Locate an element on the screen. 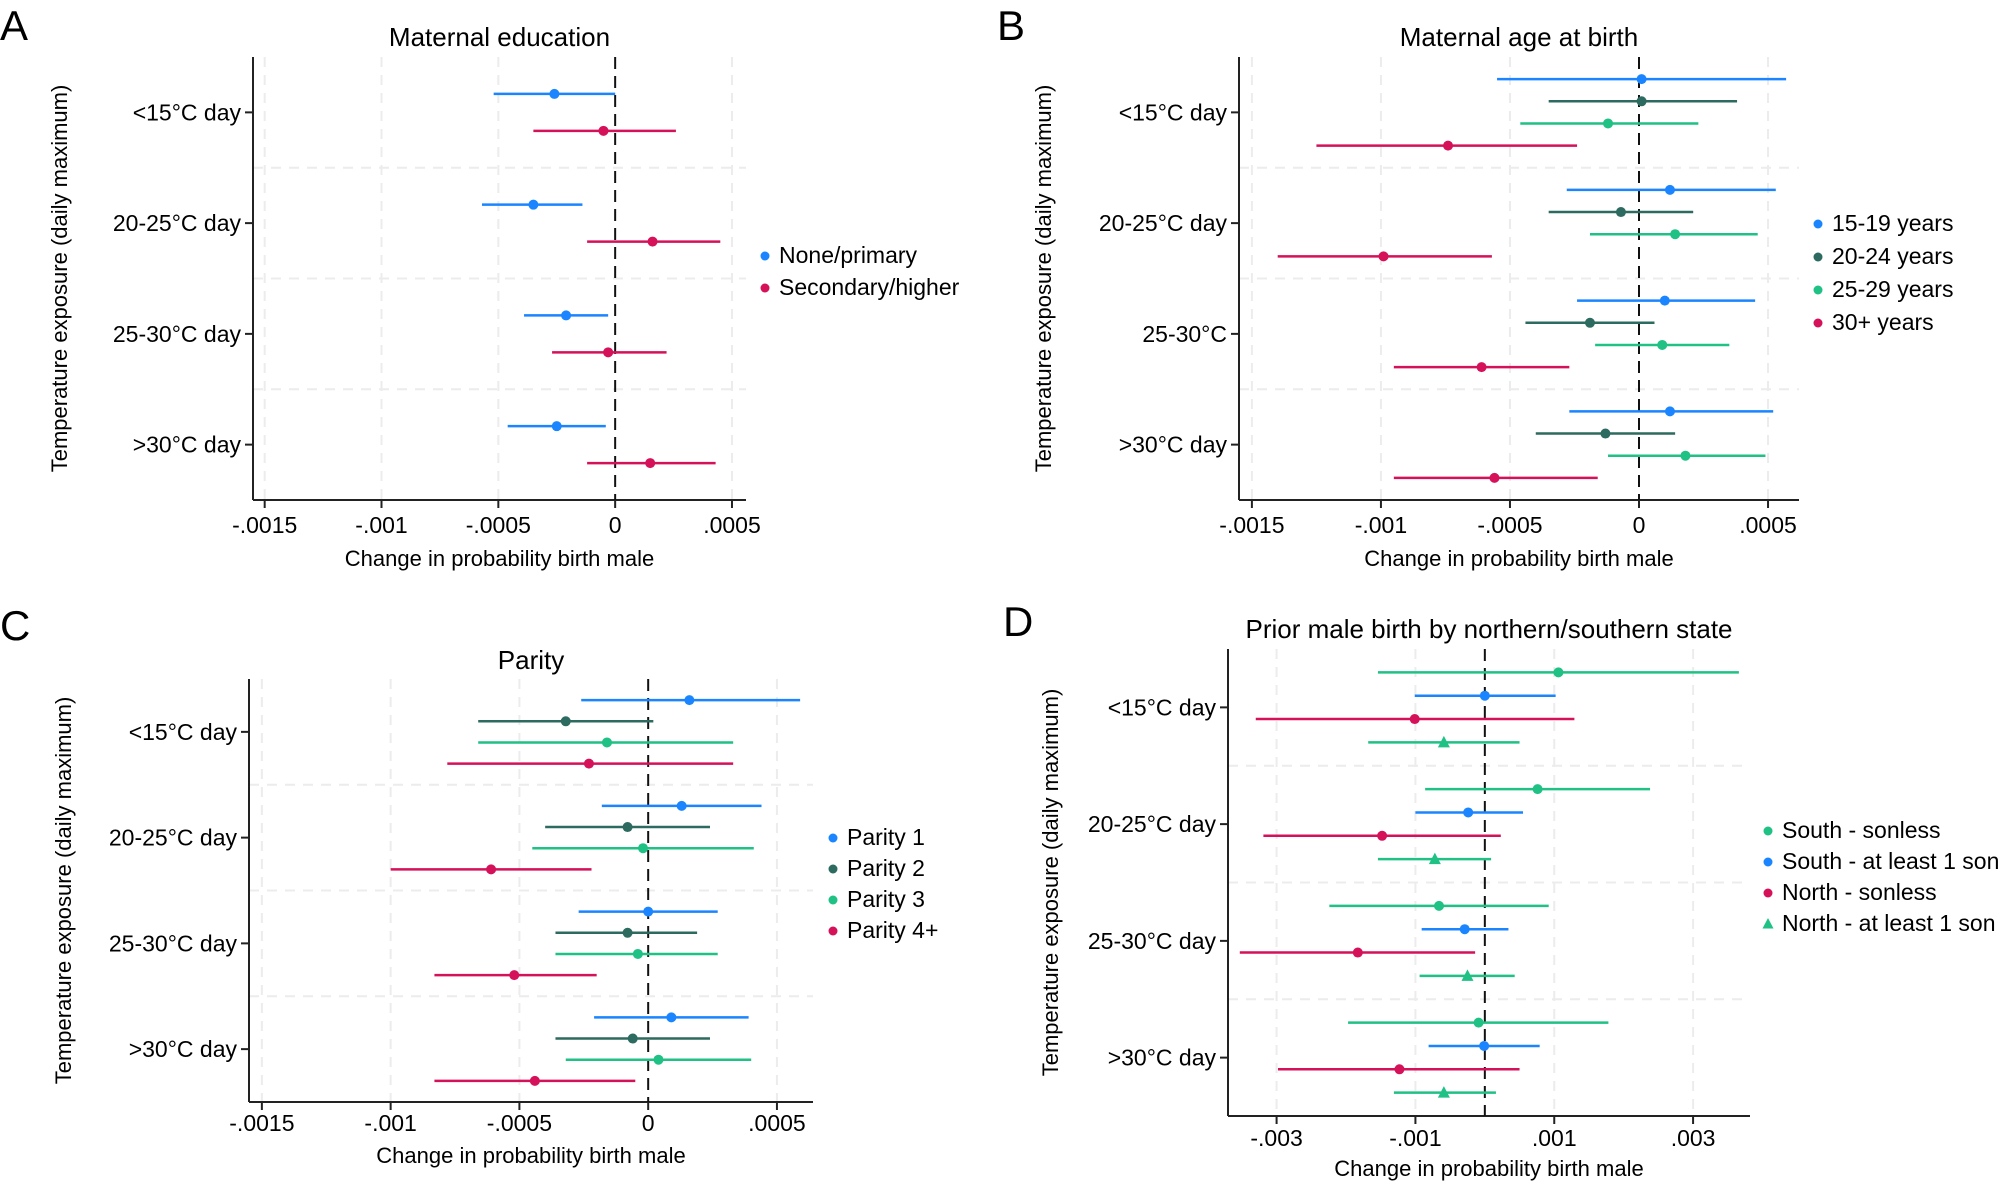 The height and width of the screenshot is (1191, 2008). x-tick-label: -.0015 is located at coordinates (261, 1123).